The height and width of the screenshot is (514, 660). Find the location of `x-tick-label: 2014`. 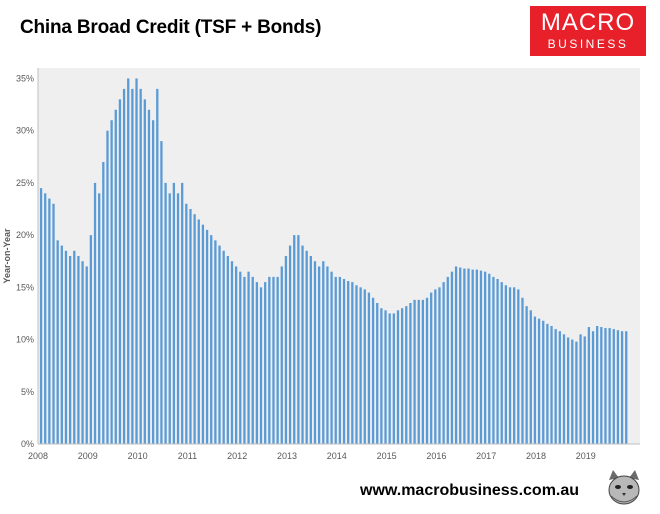

x-tick-label: 2014 is located at coordinates (337, 456).